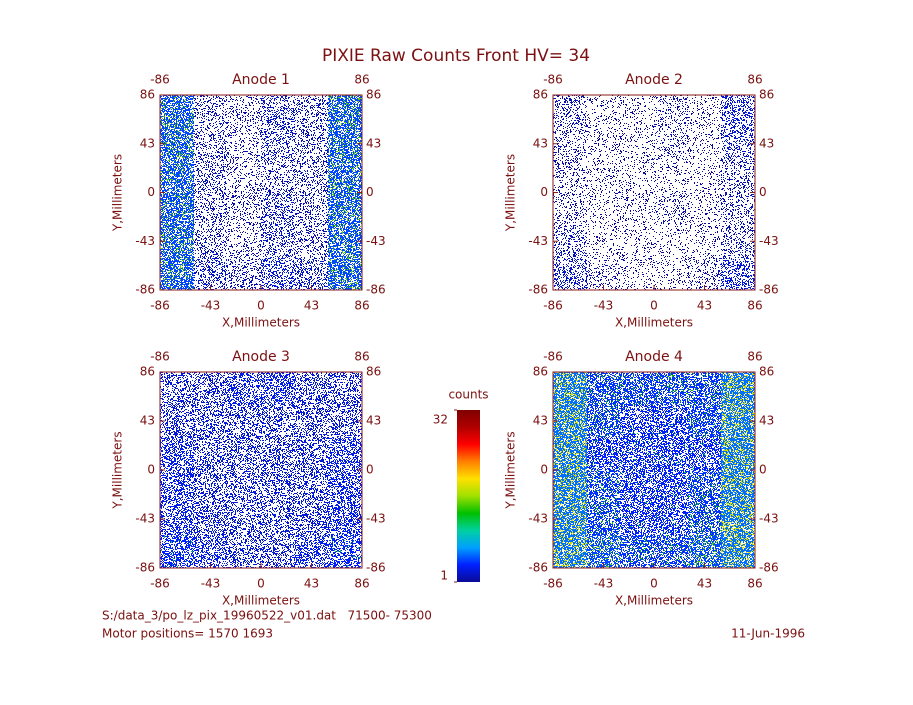 This screenshot has height=705, width=913. What do you see at coordinates (654, 357) in the screenshot?
I see `panel-title: Anode 4` at bounding box center [654, 357].